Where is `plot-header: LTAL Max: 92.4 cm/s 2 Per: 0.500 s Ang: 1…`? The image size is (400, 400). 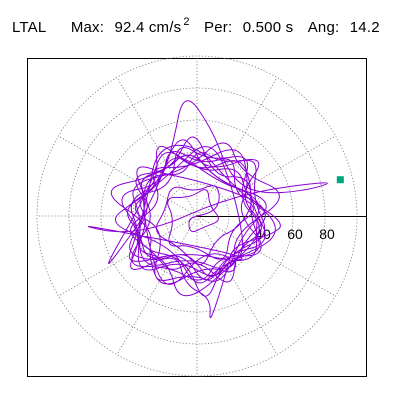 plot-header: LTAL Max: 92.4 cm/s 2 Per: 0.500 s Ang: 1… is located at coordinates (196, 28).